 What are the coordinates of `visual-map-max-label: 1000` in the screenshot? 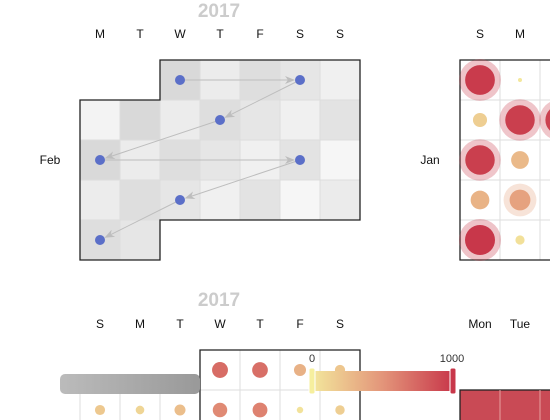 It's located at (452, 359).